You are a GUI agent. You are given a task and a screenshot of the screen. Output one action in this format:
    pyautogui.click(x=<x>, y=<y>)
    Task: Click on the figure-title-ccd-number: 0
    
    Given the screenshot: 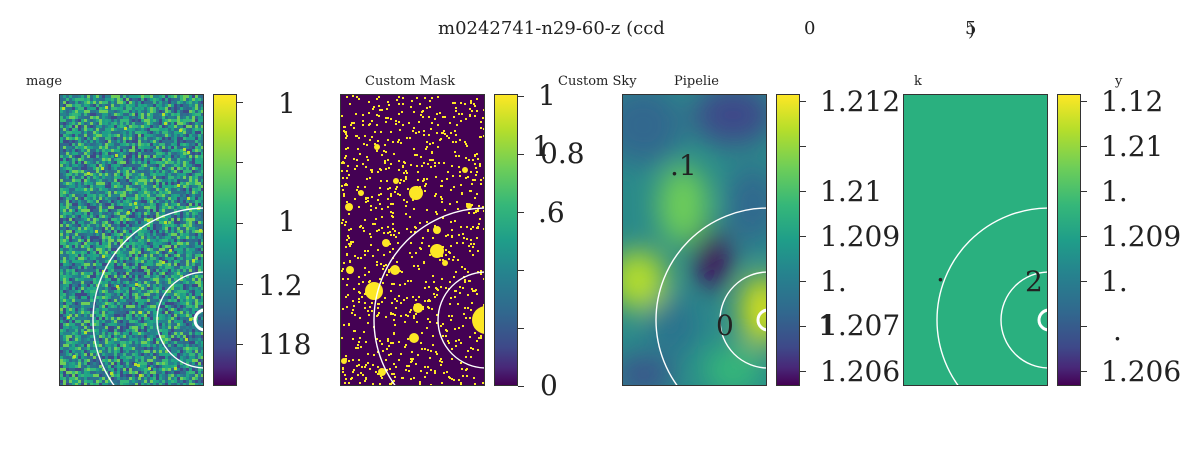 What is the action you would take?
    pyautogui.click(x=810, y=28)
    